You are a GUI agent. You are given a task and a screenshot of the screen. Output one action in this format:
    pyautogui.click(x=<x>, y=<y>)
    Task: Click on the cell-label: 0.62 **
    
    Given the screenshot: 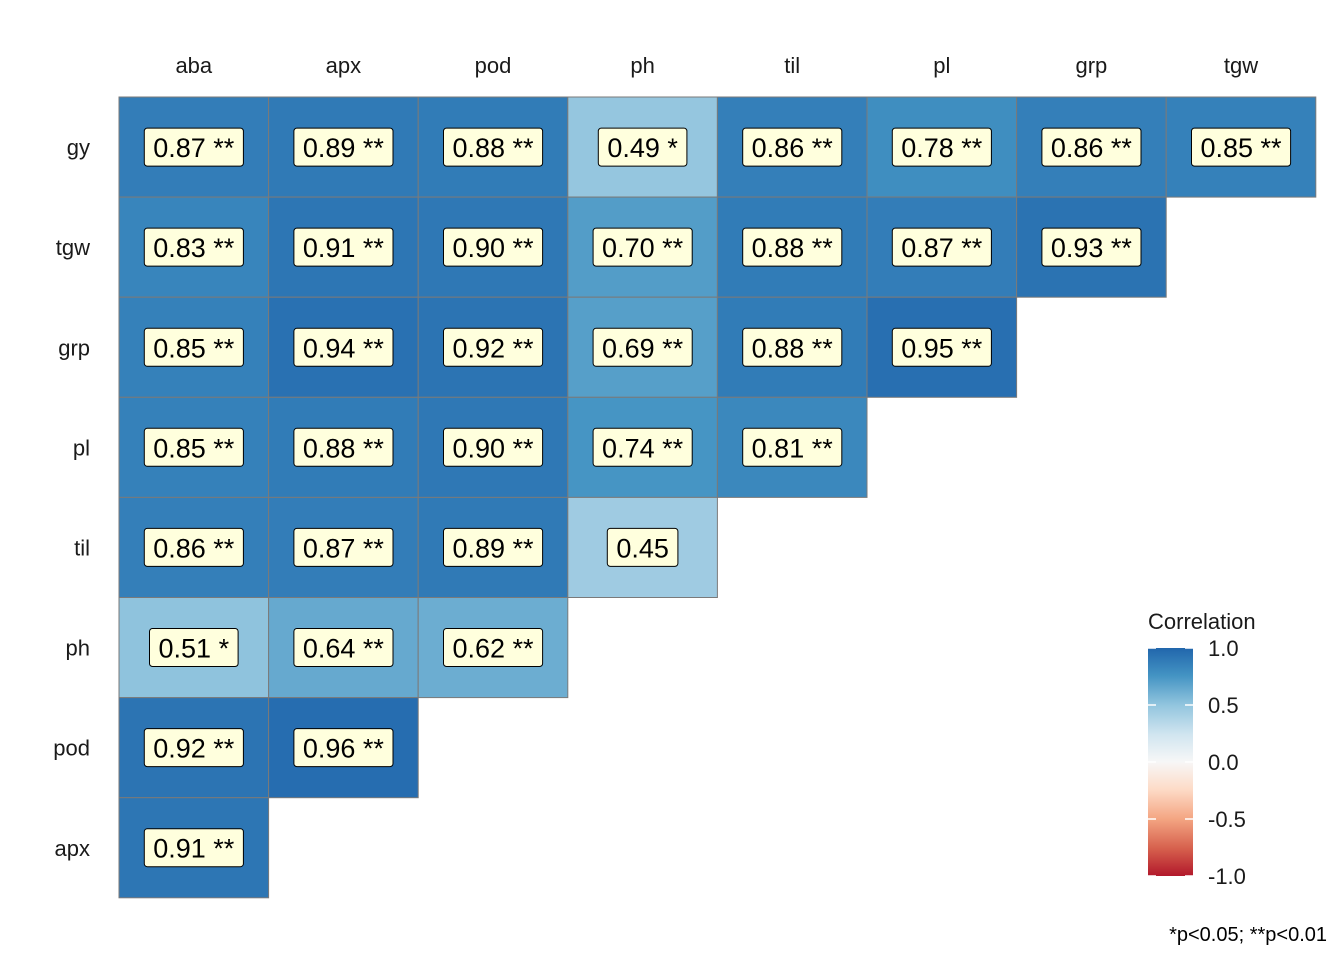 What is the action you would take?
    pyautogui.click(x=493, y=649)
    